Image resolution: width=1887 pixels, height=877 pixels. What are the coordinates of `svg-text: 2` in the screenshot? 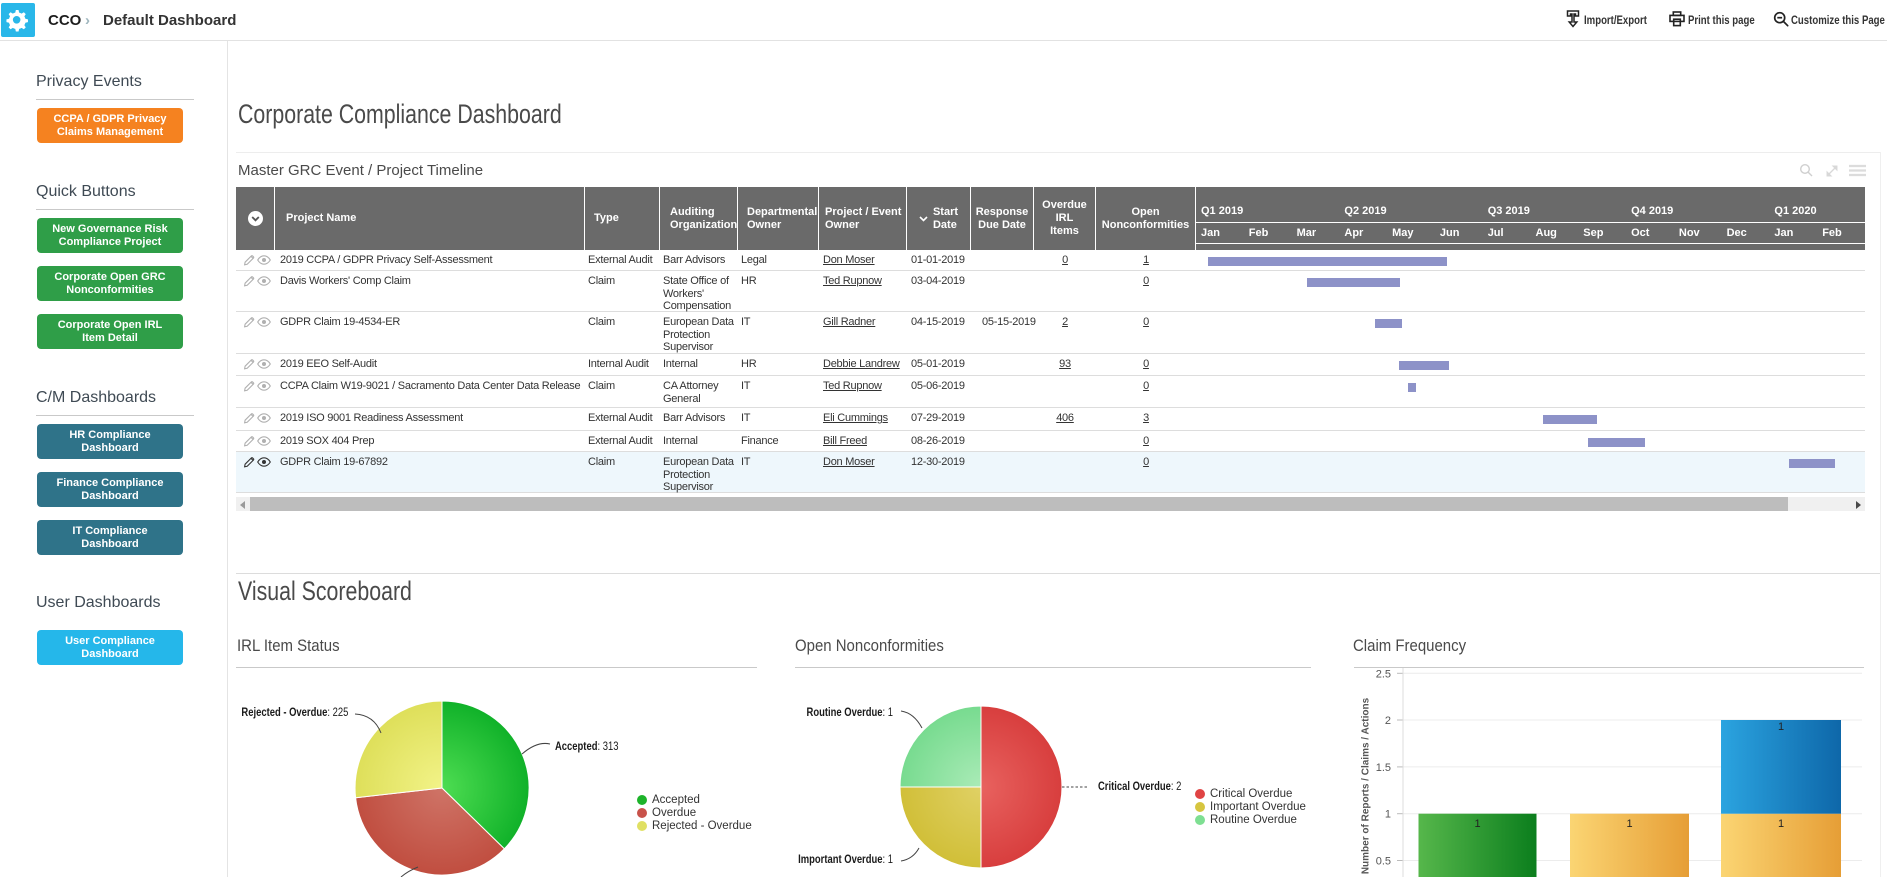 It's located at (1388, 721).